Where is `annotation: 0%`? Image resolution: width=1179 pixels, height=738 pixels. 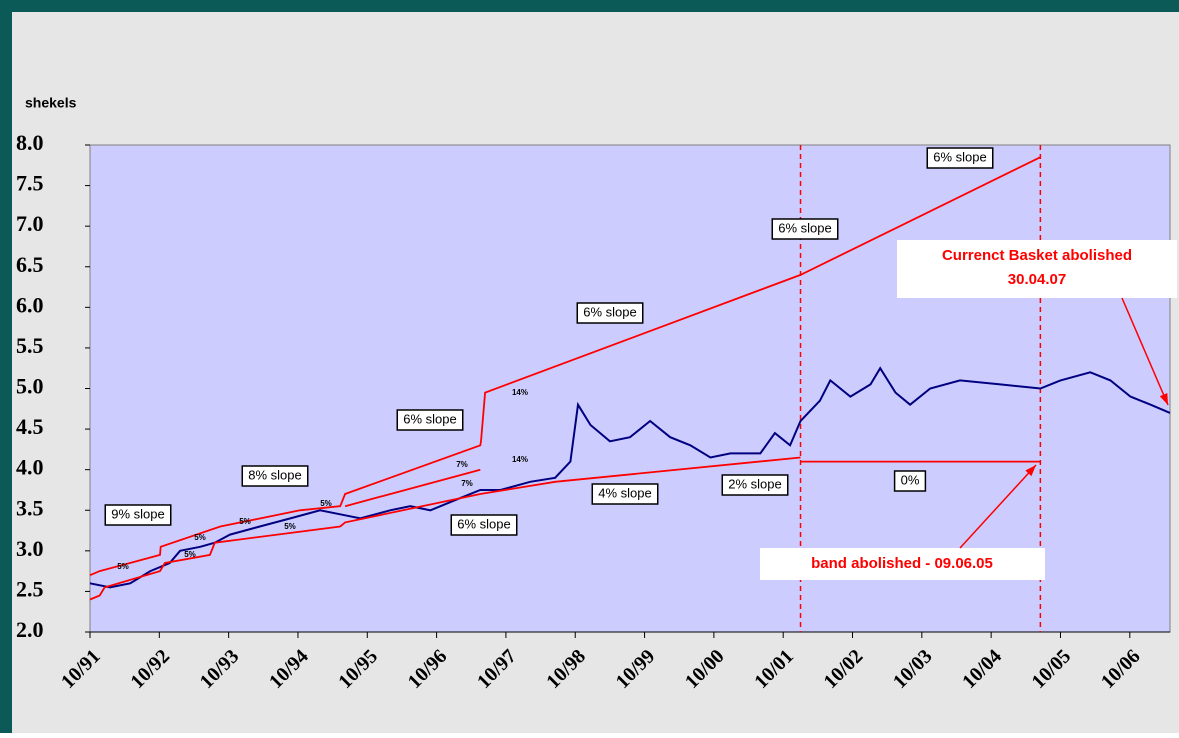 annotation: 0% is located at coordinates (910, 479).